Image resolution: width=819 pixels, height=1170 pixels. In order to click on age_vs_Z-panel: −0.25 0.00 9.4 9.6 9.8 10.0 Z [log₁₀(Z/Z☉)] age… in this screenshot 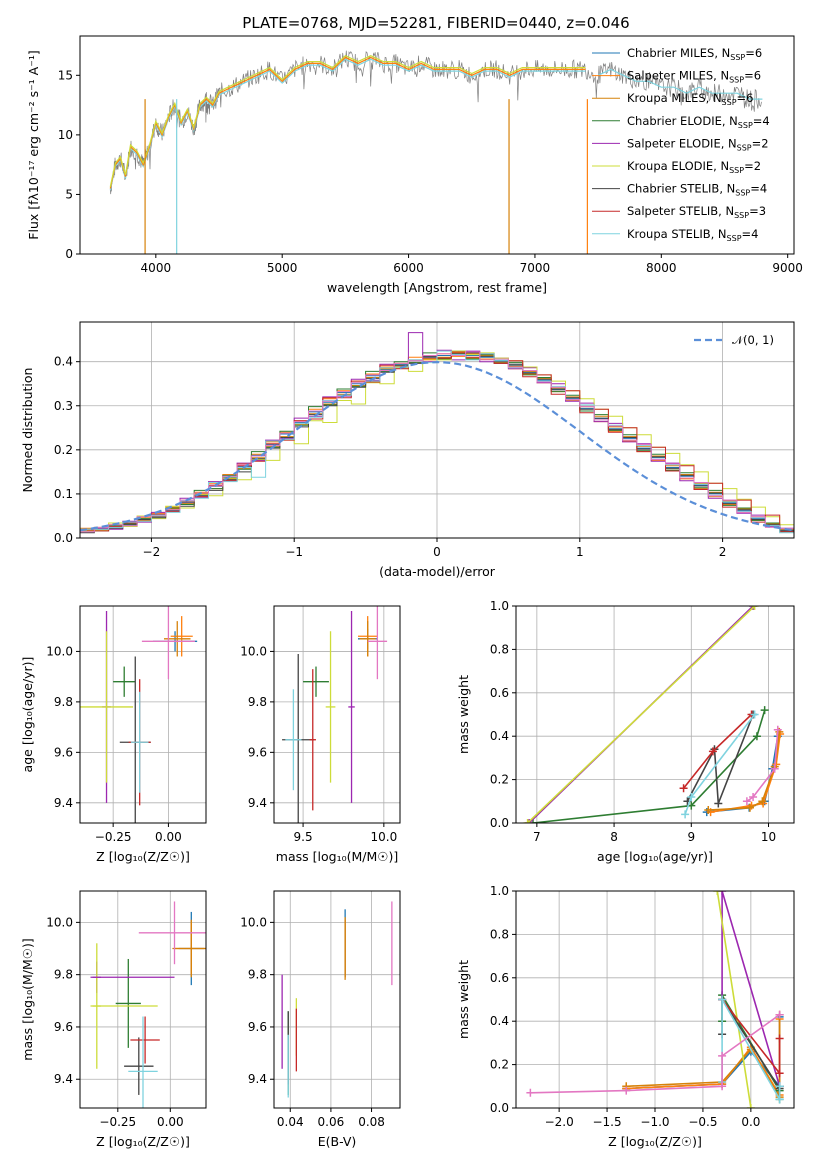, I will do `click(113, 734)`.